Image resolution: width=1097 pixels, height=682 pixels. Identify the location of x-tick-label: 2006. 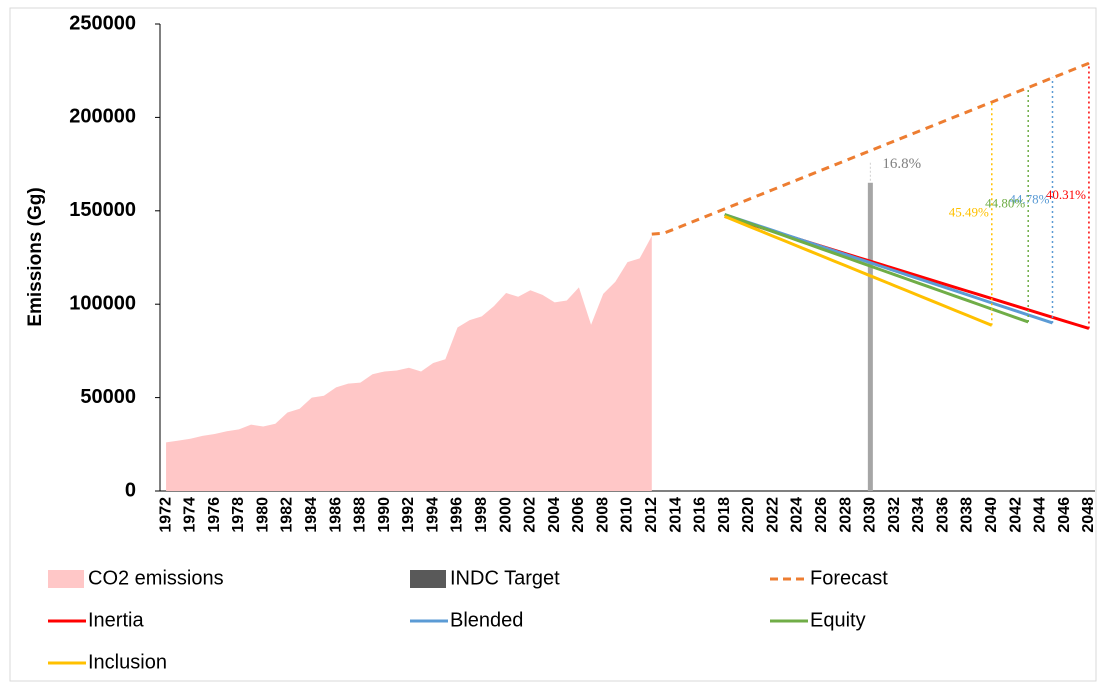
(578, 515).